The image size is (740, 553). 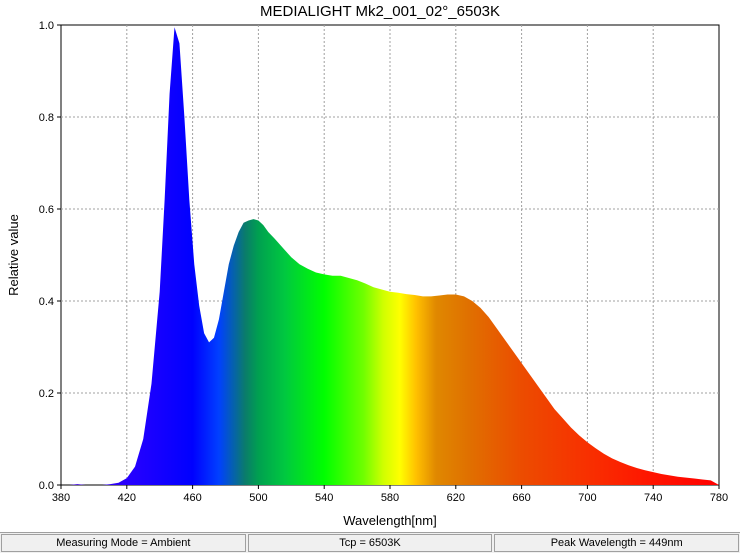 I want to click on status-measuring-mode: Measuring Mode = Ambient, so click(x=123, y=543).